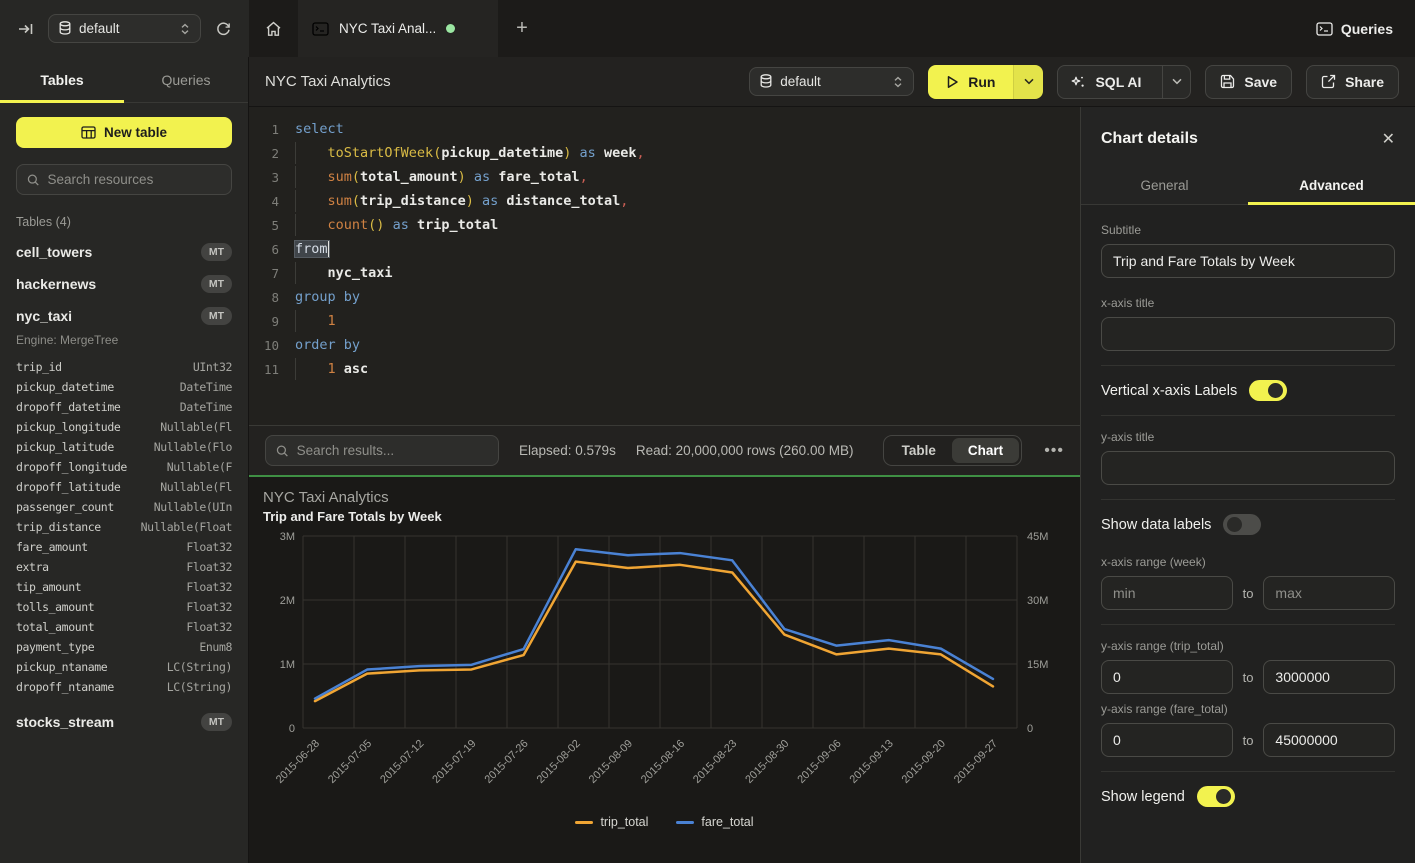 This screenshot has width=1415, height=863. I want to click on column-row: total_amount Float32, so click(124, 627).